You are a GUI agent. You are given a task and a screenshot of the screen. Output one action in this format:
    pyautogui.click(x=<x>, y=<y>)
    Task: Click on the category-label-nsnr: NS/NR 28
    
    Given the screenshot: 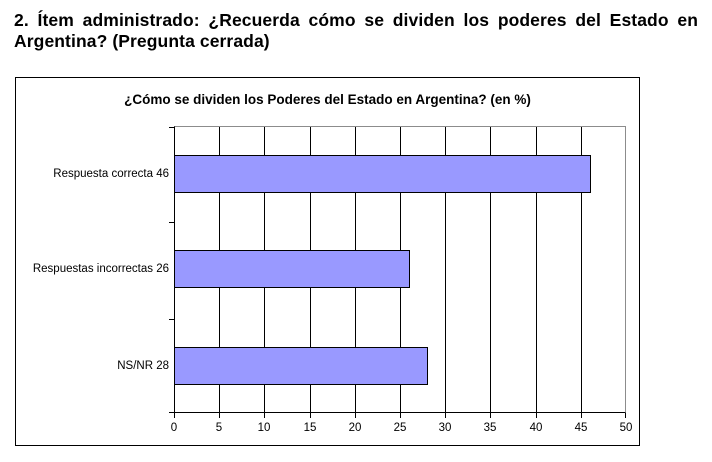 What is the action you would take?
    pyautogui.click(x=143, y=366)
    